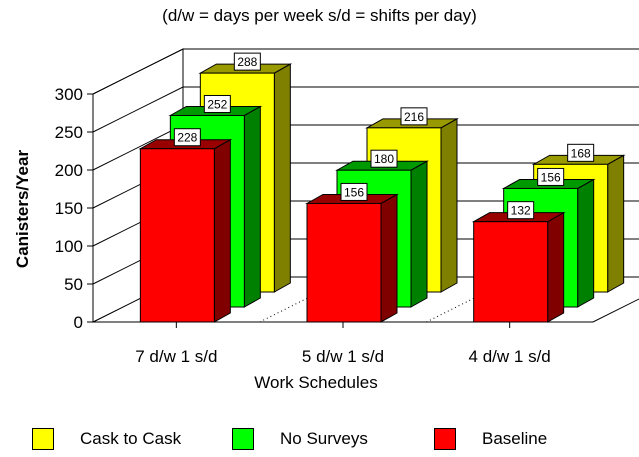 The image size is (639, 457). I want to click on y-axis: 0 50 100 150 200 250 300, so click(74, 208).